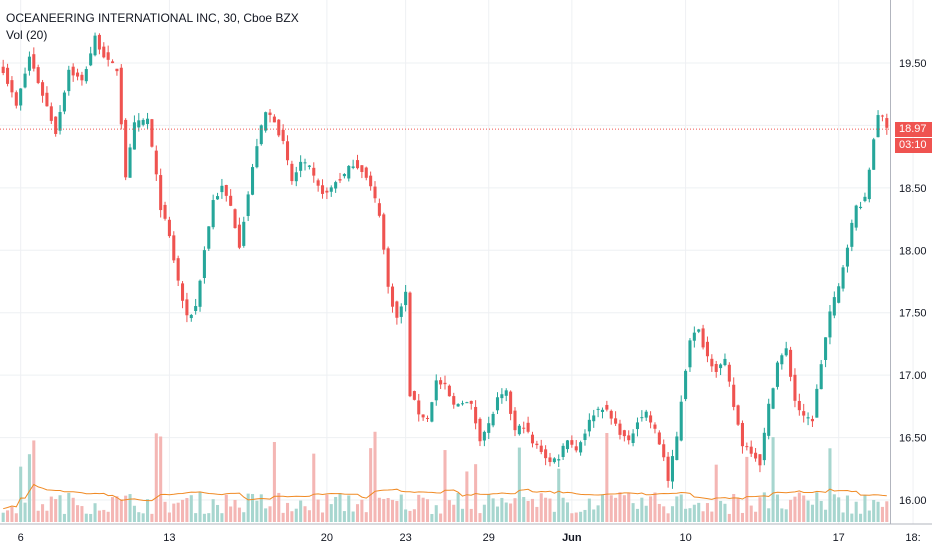 This screenshot has height=555, width=932. Describe the element at coordinates (21, 538) in the screenshot. I see `time-tick-label: 6` at that location.